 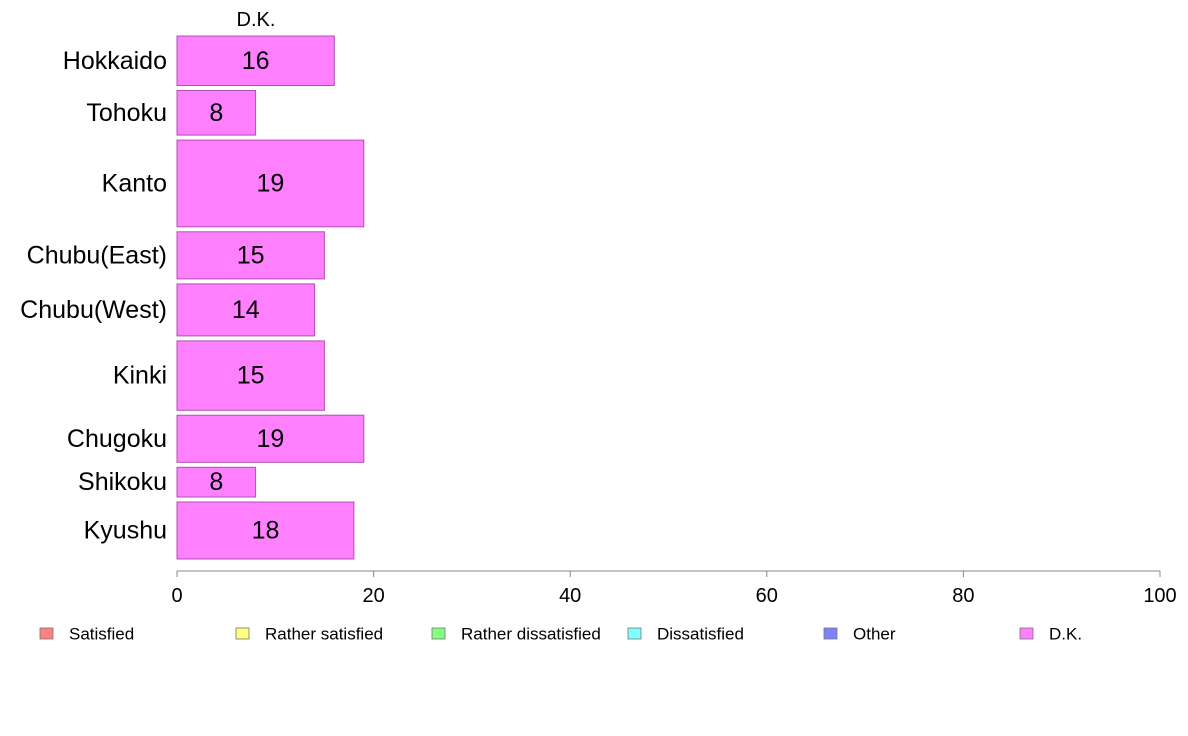 What do you see at coordinates (256, 20) in the screenshot?
I see `panel-title: D.K.` at bounding box center [256, 20].